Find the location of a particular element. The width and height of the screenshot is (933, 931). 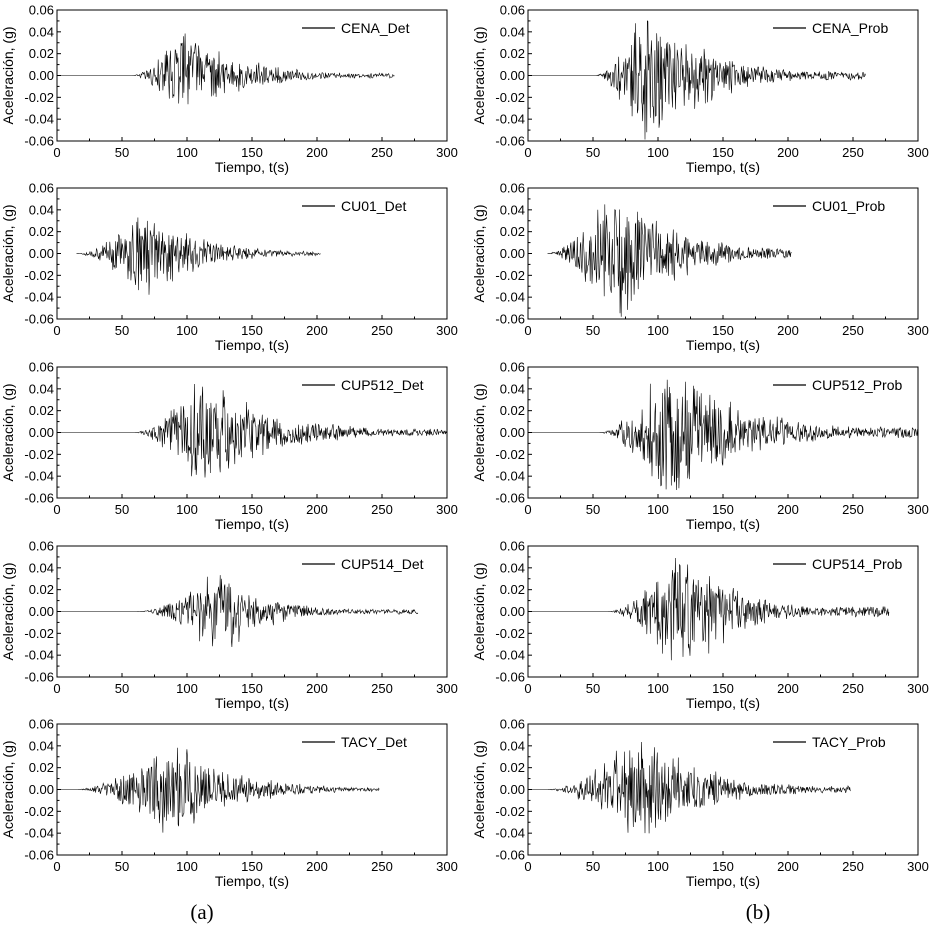

x-tick-label: 250 is located at coordinates (853, 152).